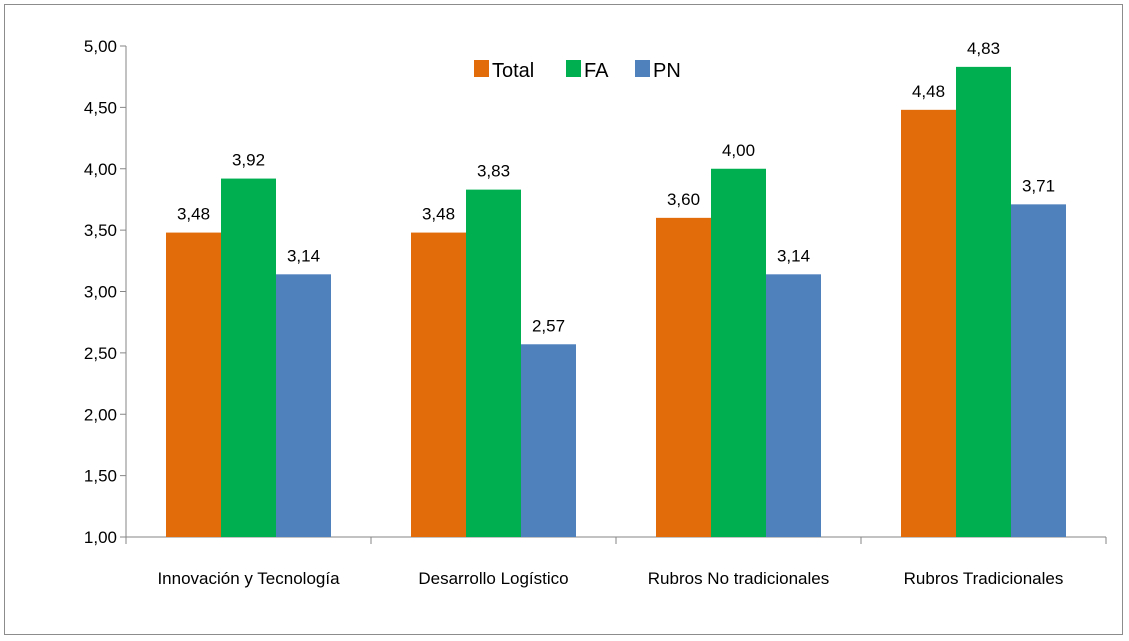 This screenshot has width=1129, height=641. What do you see at coordinates (928, 91) in the screenshot?
I see `data-label: 4,48` at bounding box center [928, 91].